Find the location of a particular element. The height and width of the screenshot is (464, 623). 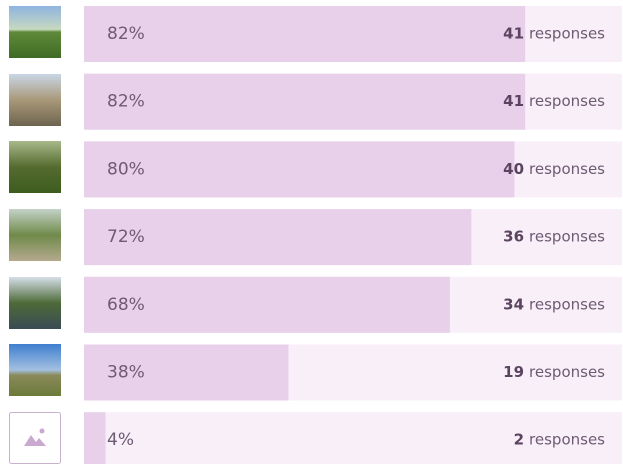

percent-label: 68% is located at coordinates (126, 305).